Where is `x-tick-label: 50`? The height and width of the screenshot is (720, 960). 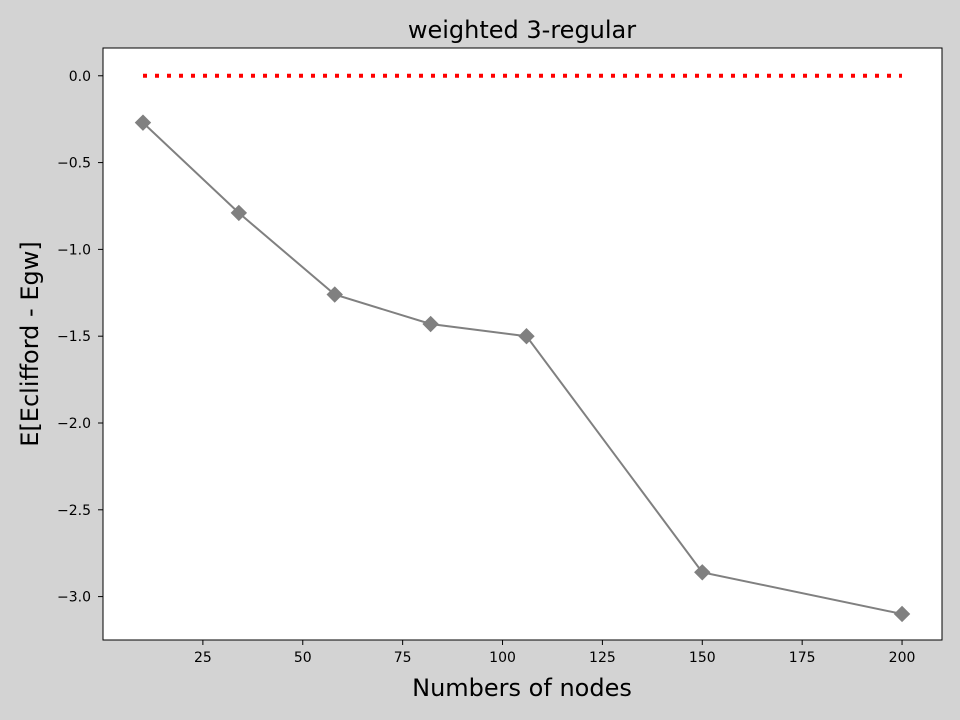 x-tick-label: 50 is located at coordinates (303, 658).